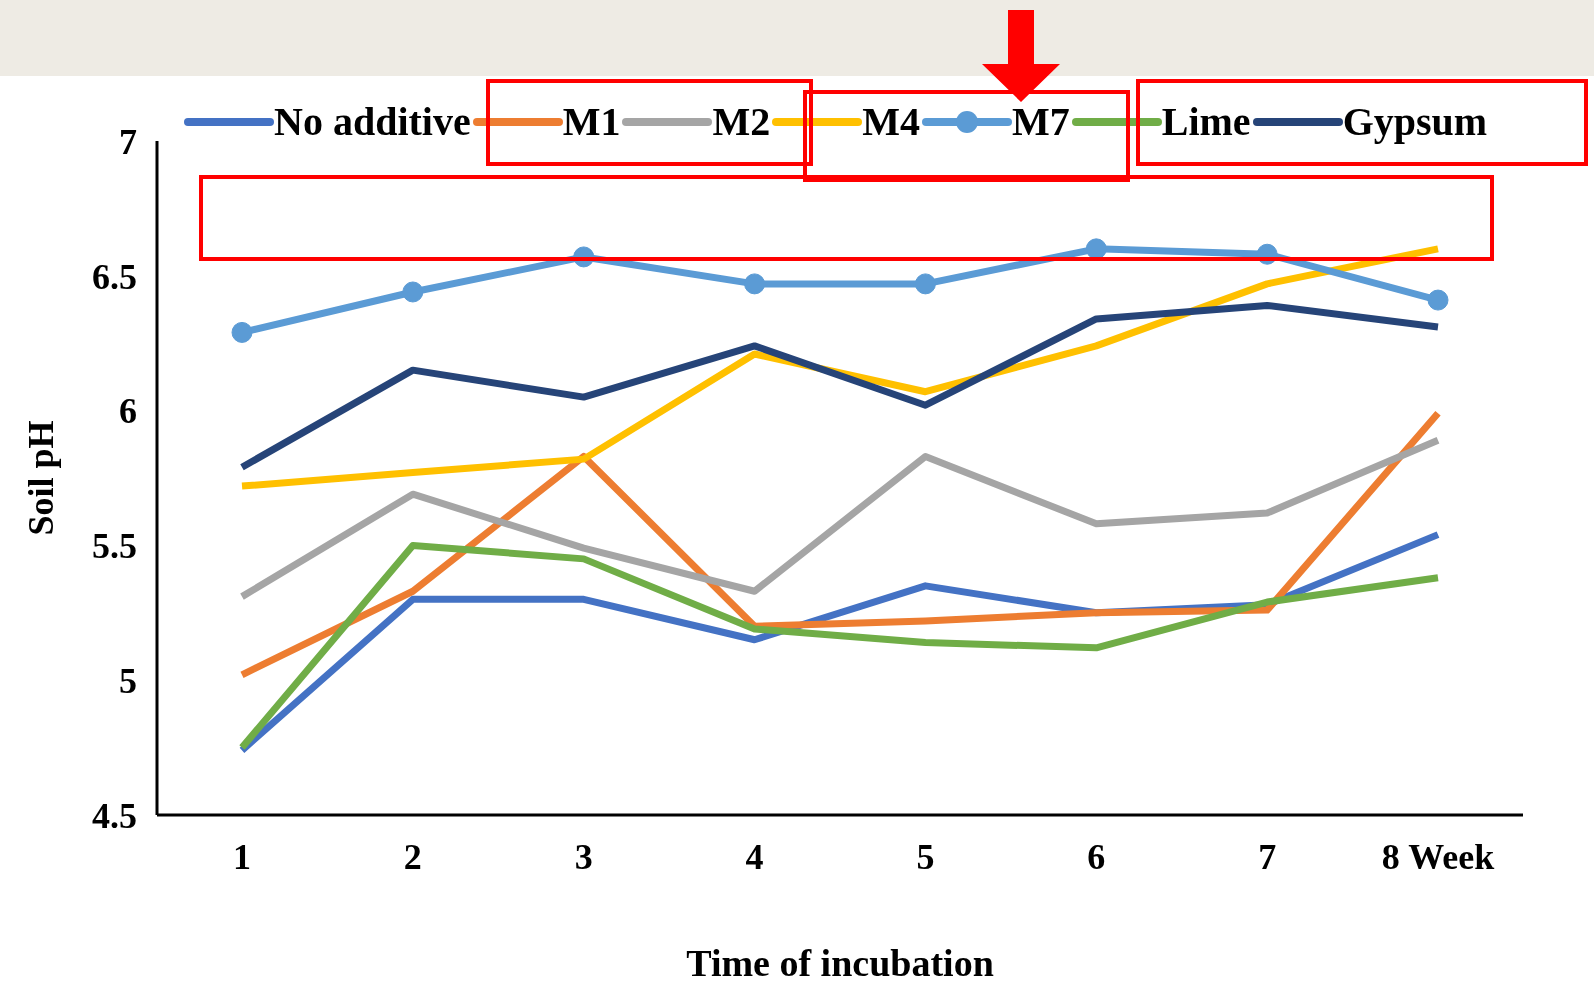  Describe the element at coordinates (1206, 121) in the screenshot. I see `legend-label: Lime` at that location.